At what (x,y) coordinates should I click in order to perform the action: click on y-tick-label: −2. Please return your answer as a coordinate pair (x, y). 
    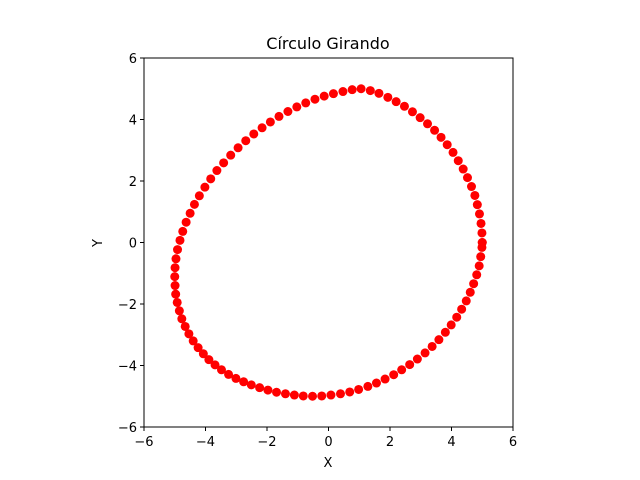
    Looking at the image, I should click on (127, 305).